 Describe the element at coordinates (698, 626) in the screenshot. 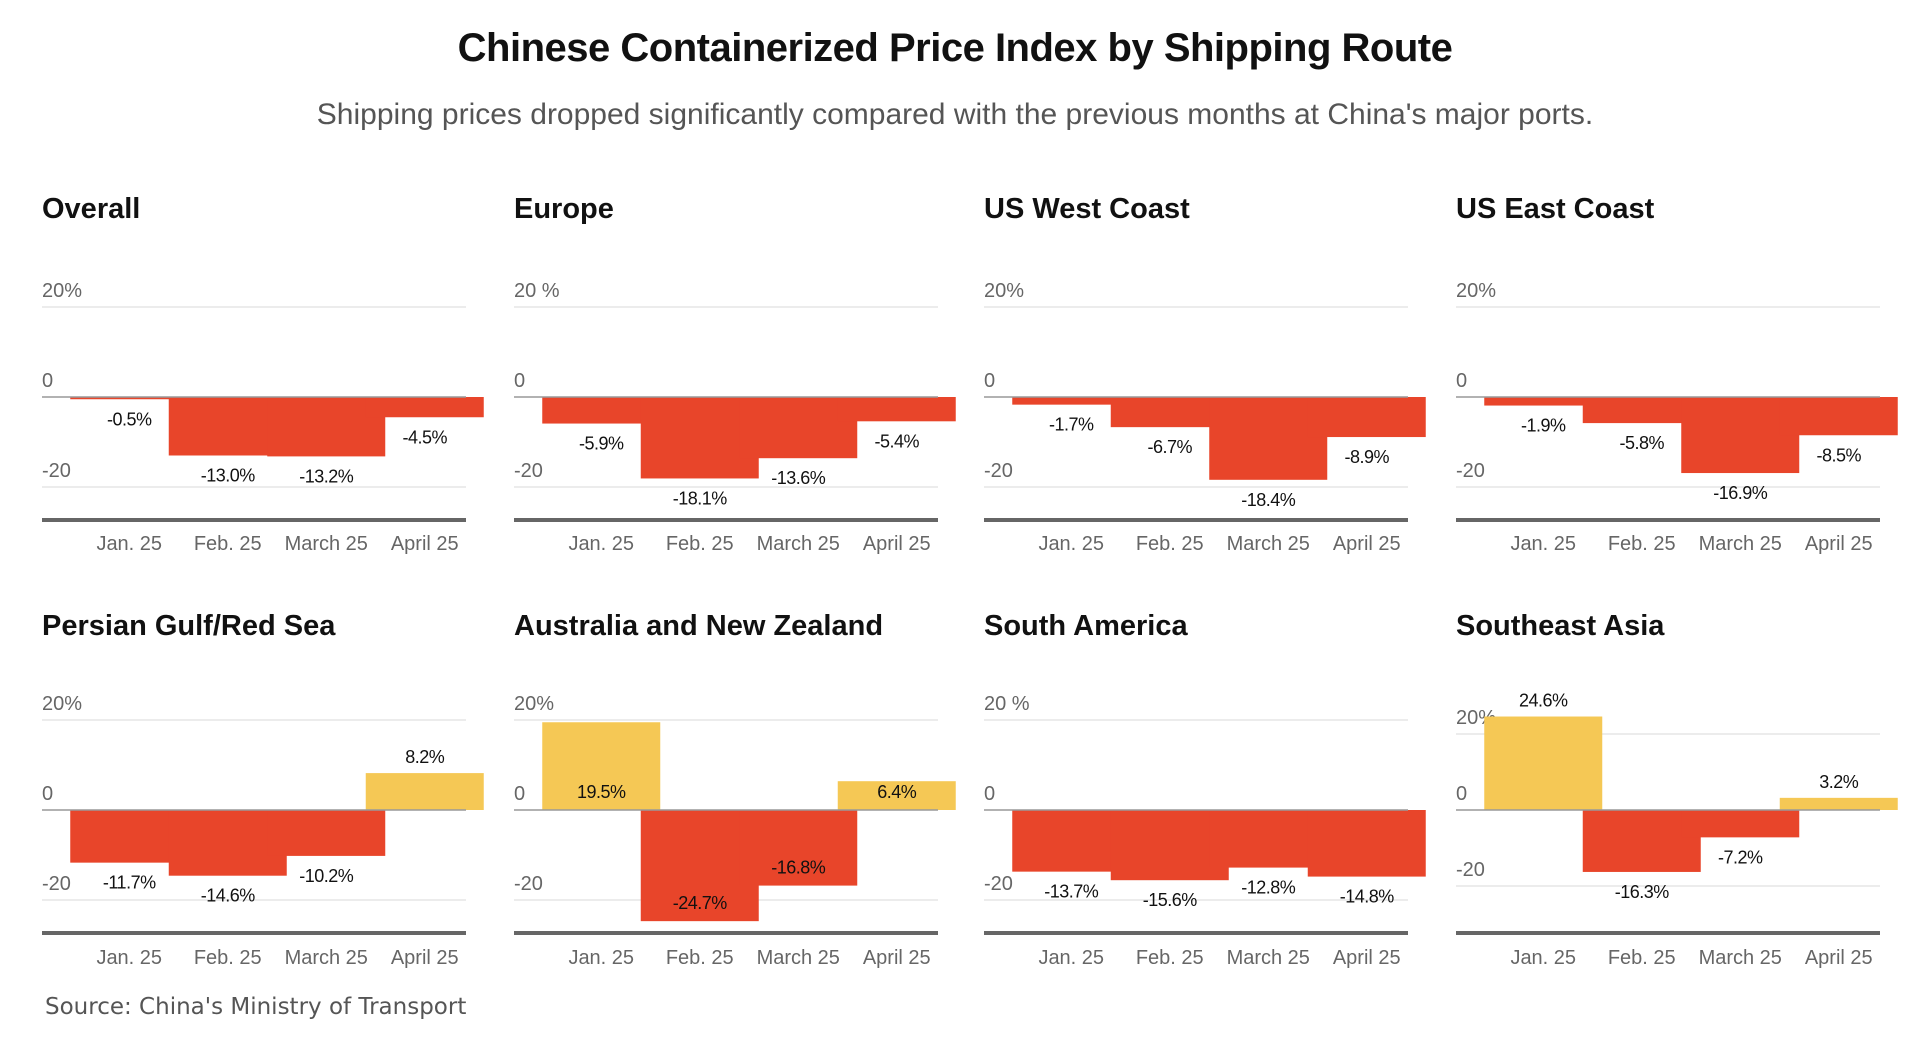

I see `panel-title: Australia and New Zealand` at that location.